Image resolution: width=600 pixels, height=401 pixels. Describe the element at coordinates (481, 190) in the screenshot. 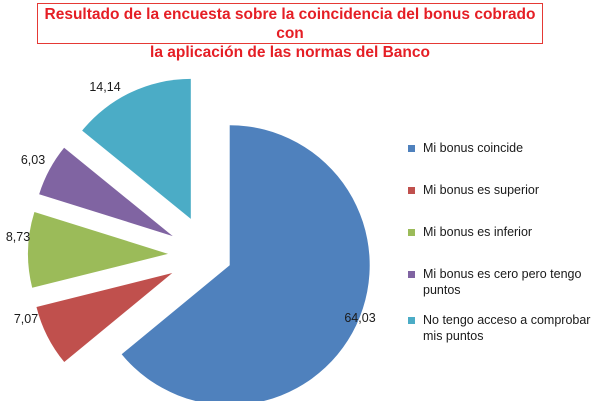

I see `legend-label-2: Mi bonus es superior` at that location.